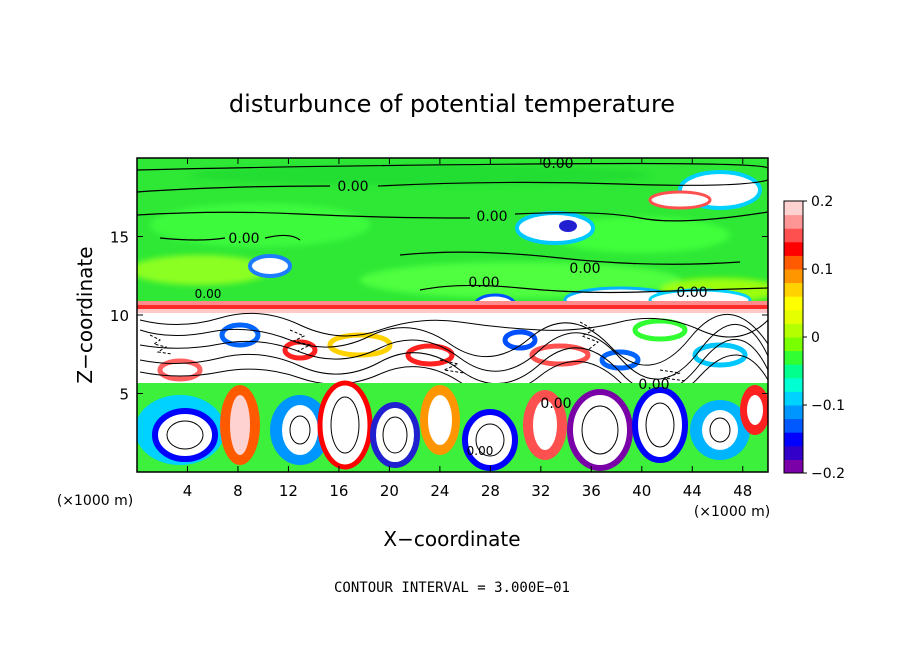 Image resolution: width=904 pixels, height=654 pixels. I want to click on x-tick-label: 36, so click(591, 491).